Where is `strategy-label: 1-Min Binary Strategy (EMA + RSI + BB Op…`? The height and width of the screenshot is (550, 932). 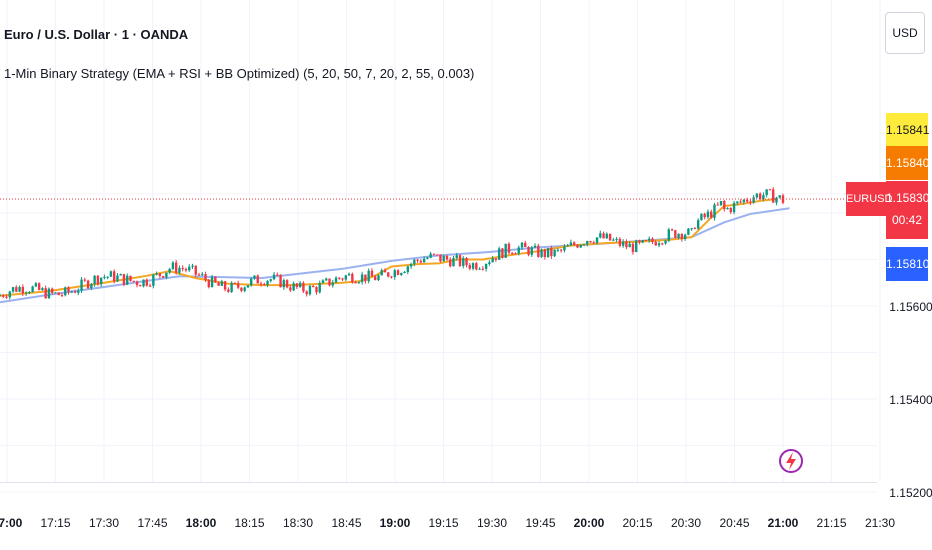 strategy-label: 1-Min Binary Strategy (EMA + RSI + BB Op… is located at coordinates (239, 73).